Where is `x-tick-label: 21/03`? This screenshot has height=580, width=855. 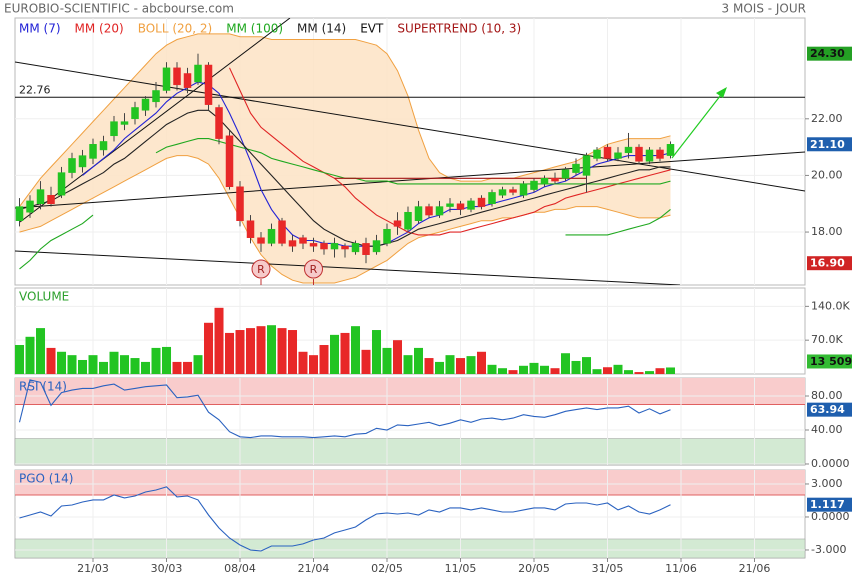 x-tick-label: 21/03 is located at coordinates (93, 568).